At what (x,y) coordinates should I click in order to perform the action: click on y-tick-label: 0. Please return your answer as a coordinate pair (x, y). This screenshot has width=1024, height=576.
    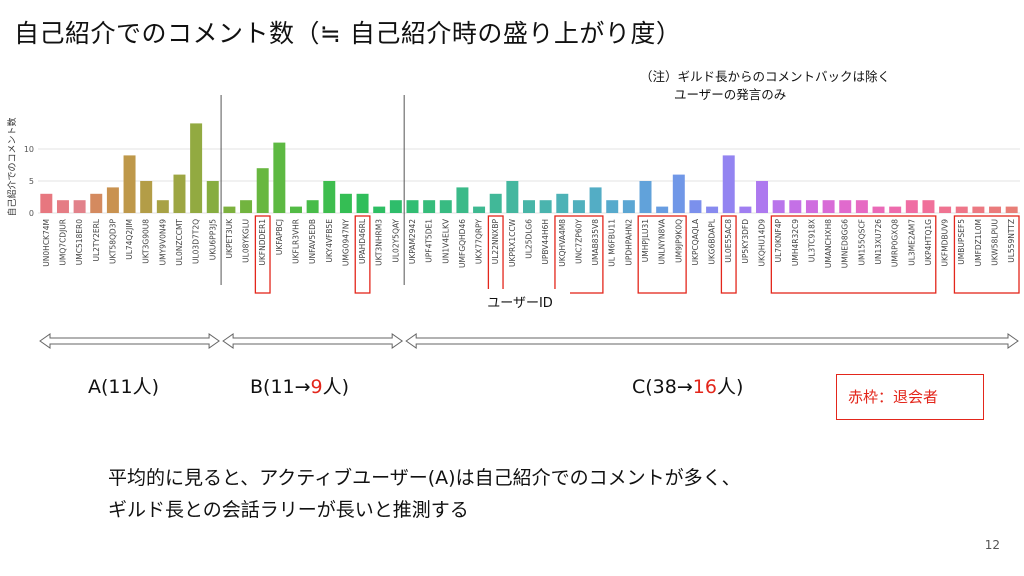
    Looking at the image, I should click on (31, 213).